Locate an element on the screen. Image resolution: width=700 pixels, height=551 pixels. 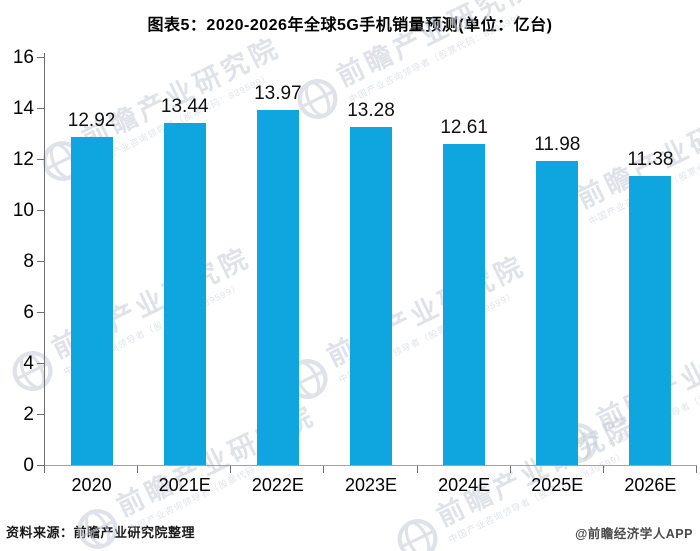
bar-value-label: 11.98 is located at coordinates (557, 144).